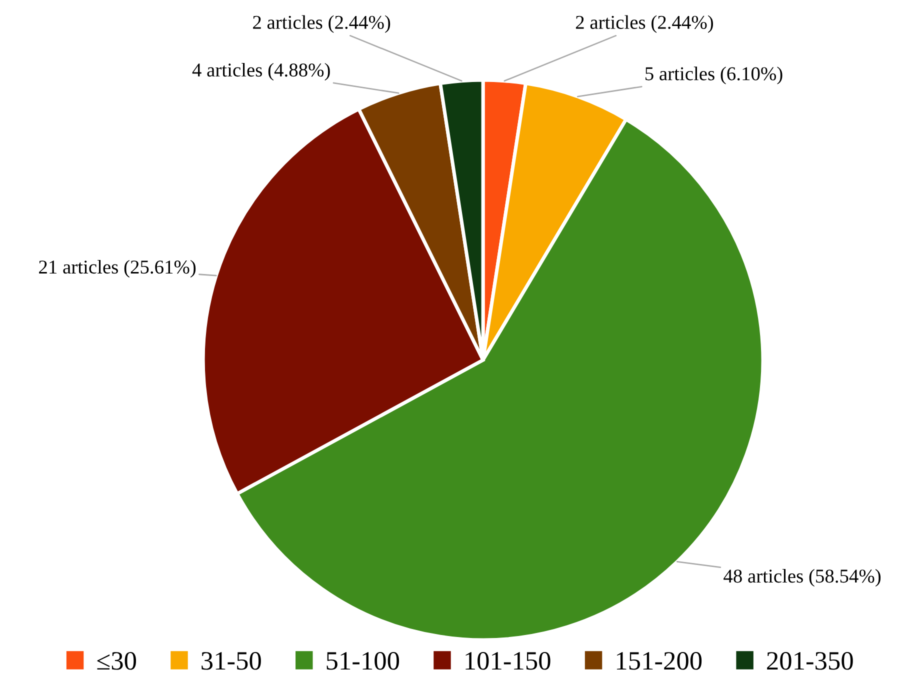 This screenshot has width=921, height=692. I want to click on legend-label: 151-200, so click(659, 661).